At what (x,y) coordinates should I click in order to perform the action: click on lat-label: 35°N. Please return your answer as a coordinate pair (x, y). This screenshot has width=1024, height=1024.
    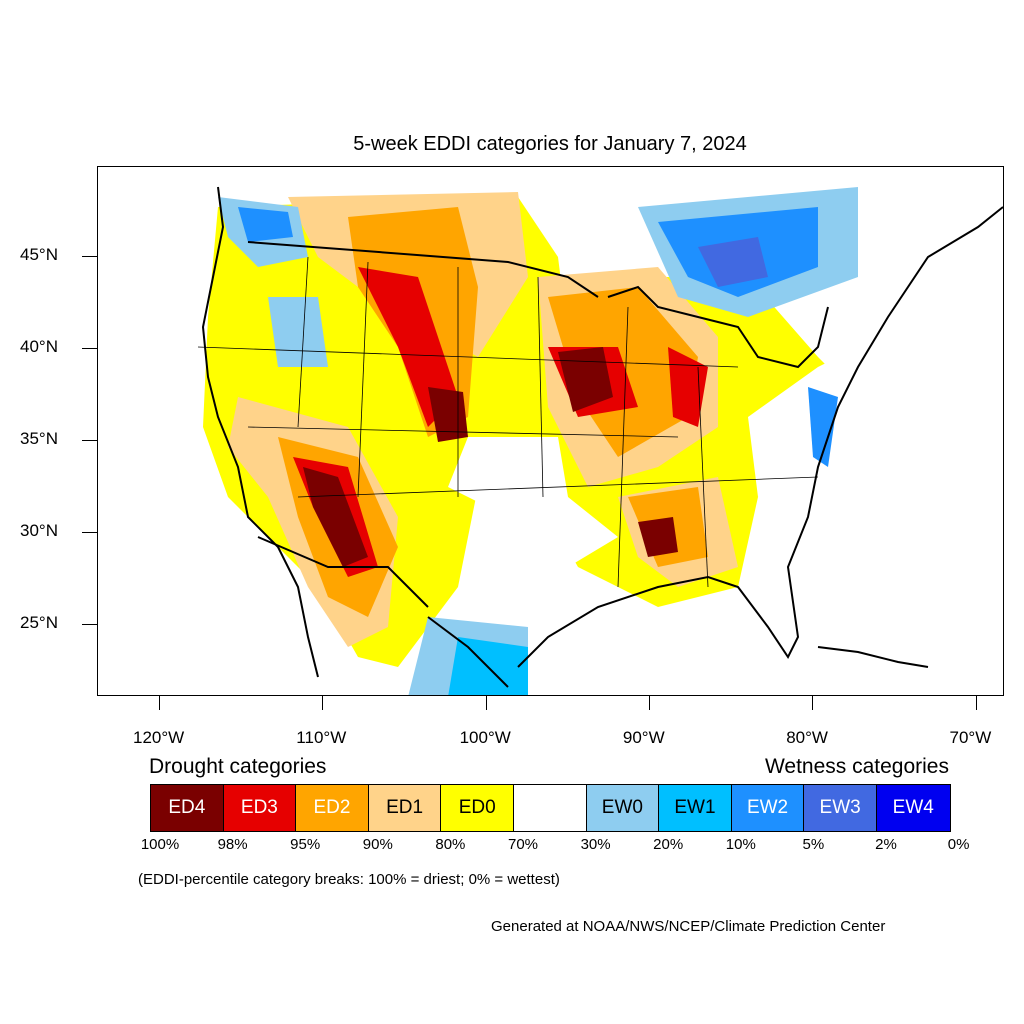
    Looking at the image, I should click on (39, 438).